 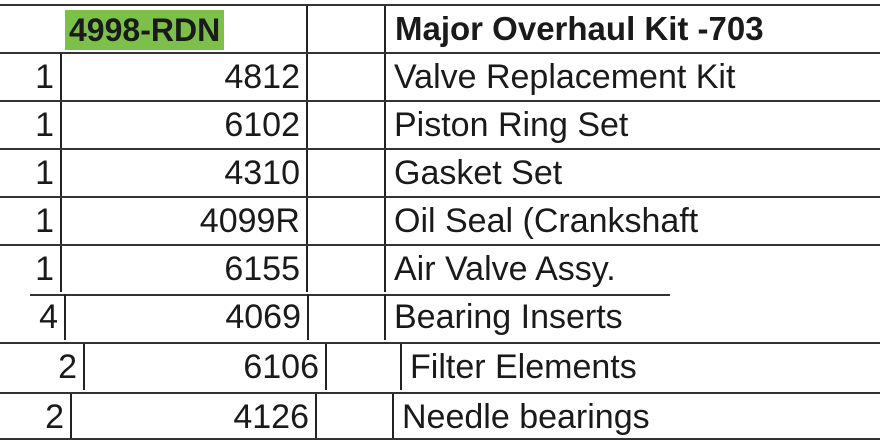 I want to click on table-row: 1 6102 Piston Ring Set, so click(x=440, y=124).